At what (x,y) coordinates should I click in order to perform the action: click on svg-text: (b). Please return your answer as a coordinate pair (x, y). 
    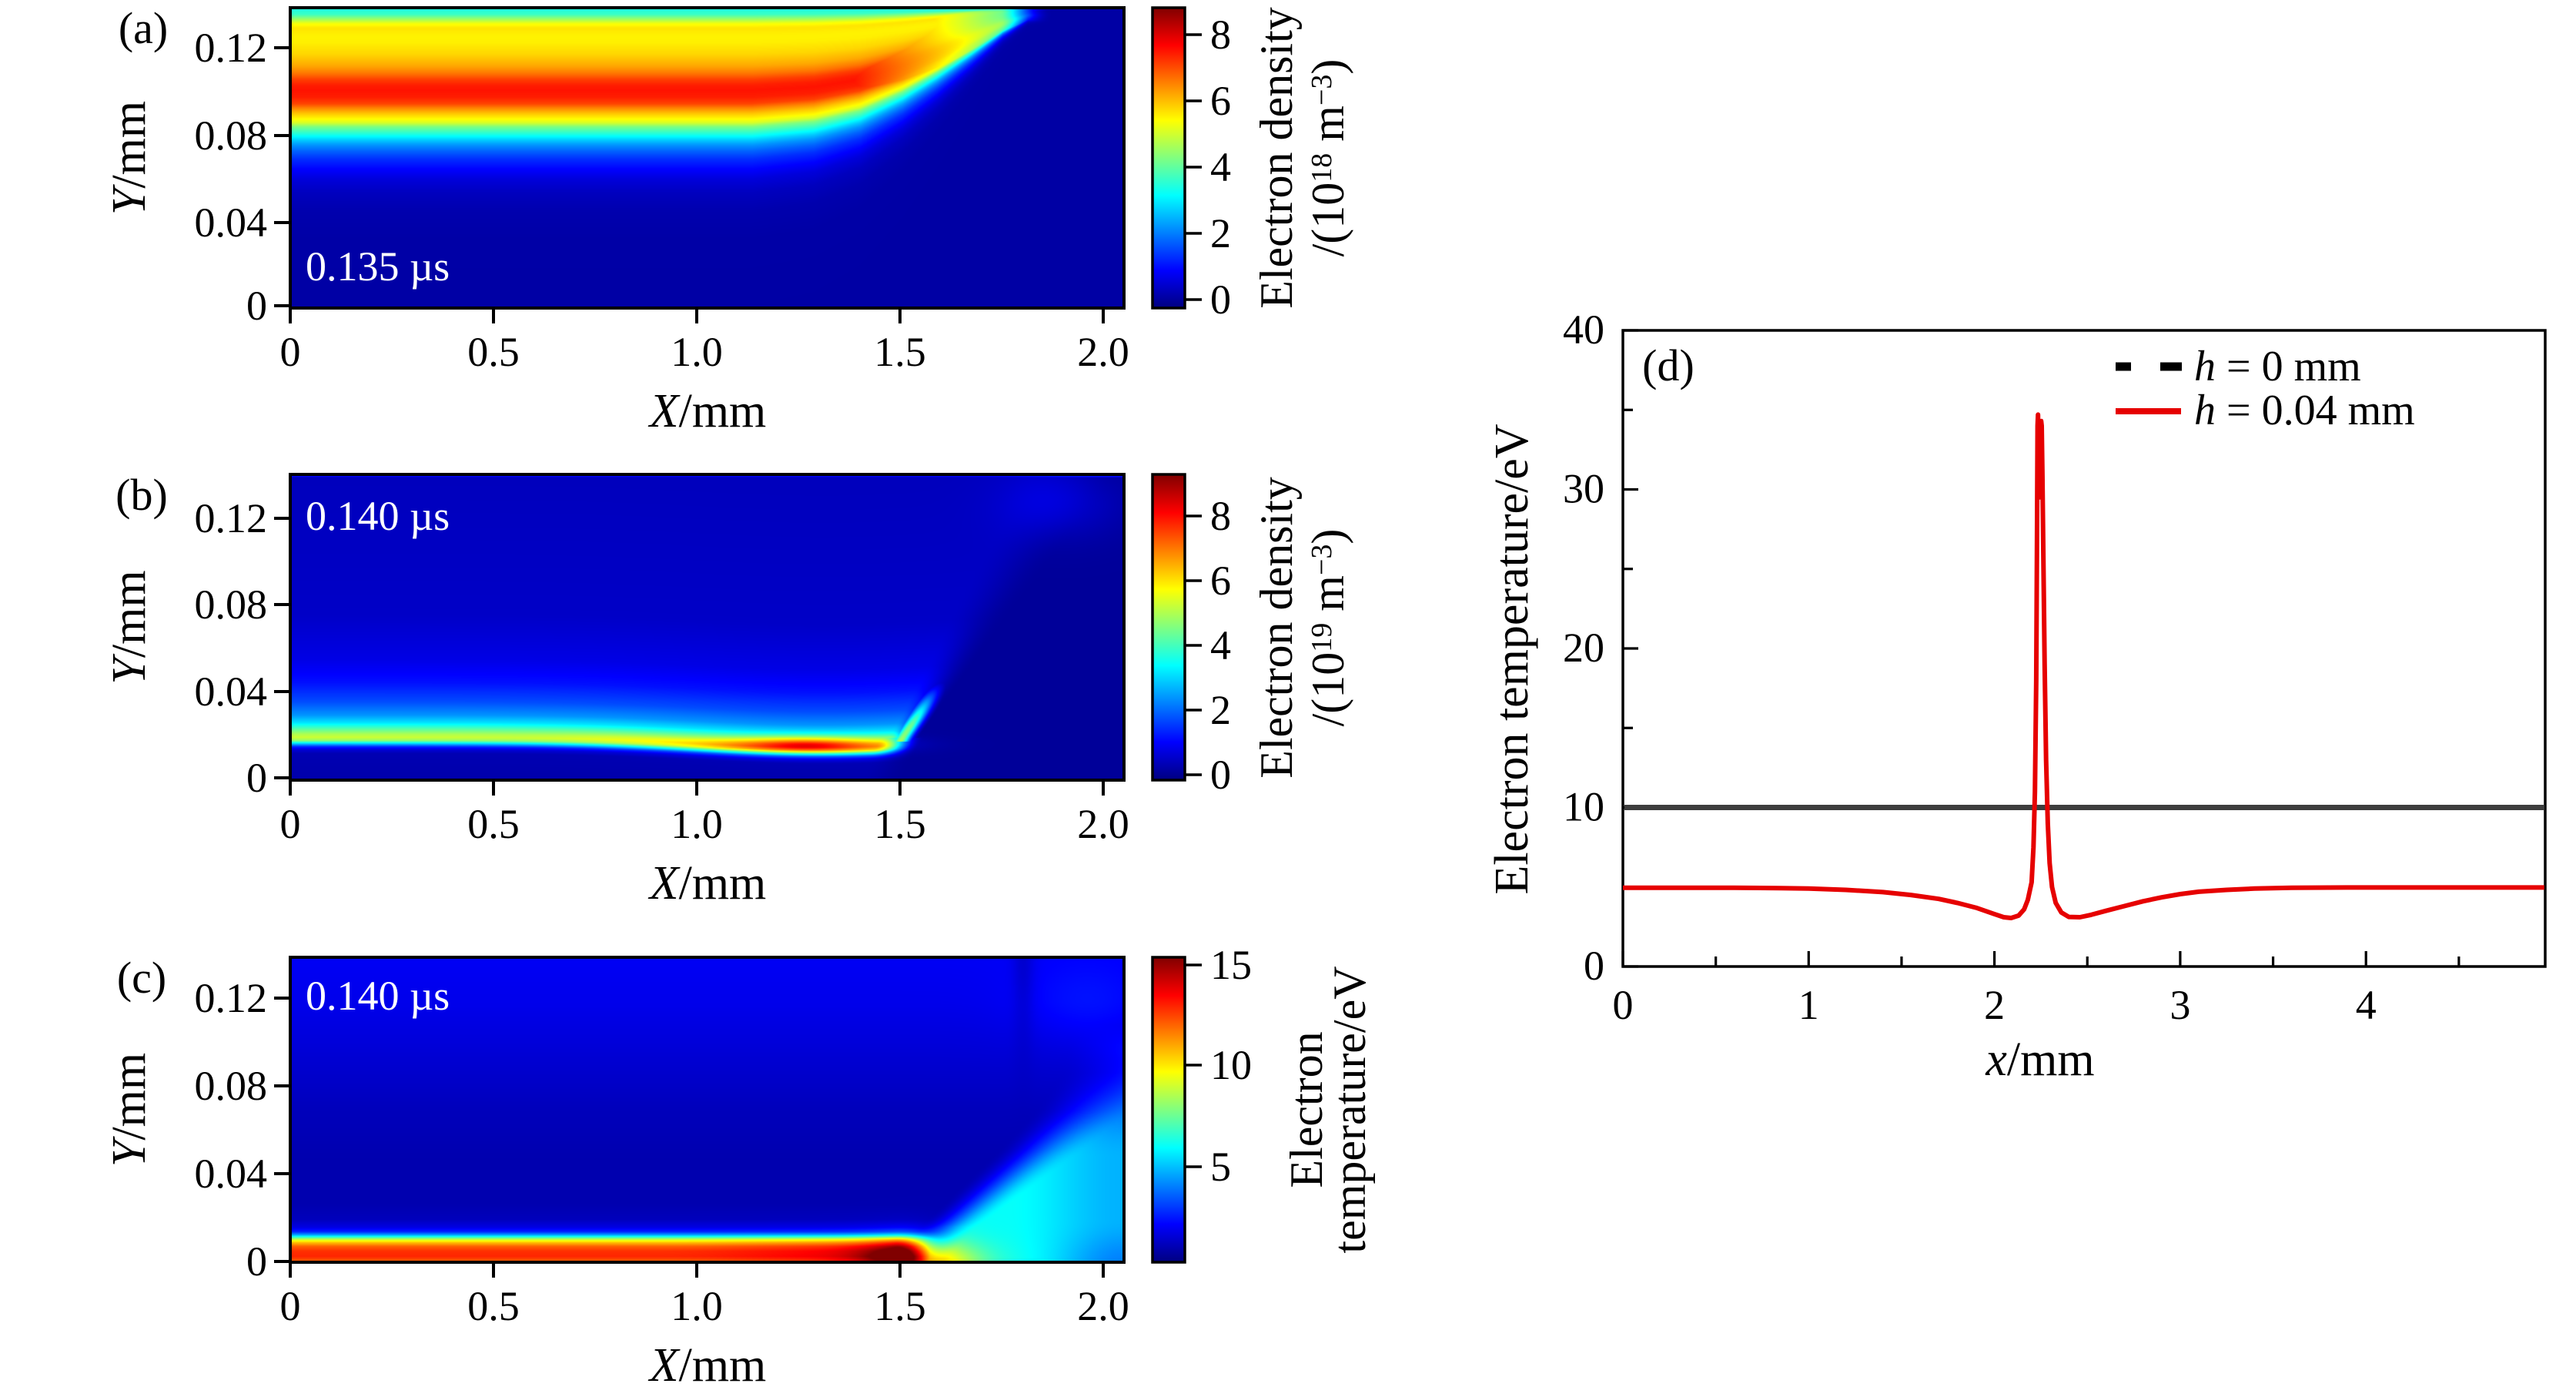
    Looking at the image, I should click on (142, 495).